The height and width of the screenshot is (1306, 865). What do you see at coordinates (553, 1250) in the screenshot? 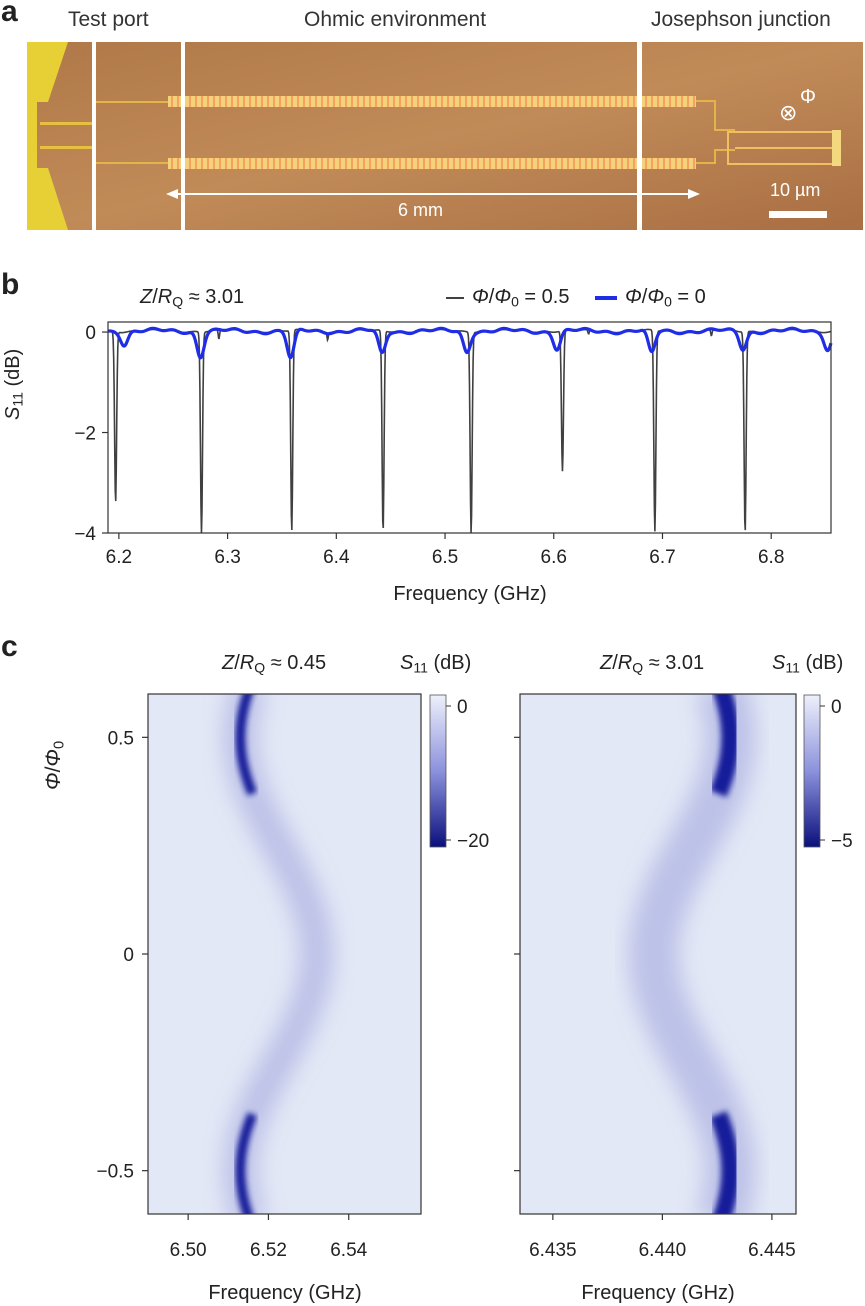
I see `x-tick-label-c: 6.435` at bounding box center [553, 1250].